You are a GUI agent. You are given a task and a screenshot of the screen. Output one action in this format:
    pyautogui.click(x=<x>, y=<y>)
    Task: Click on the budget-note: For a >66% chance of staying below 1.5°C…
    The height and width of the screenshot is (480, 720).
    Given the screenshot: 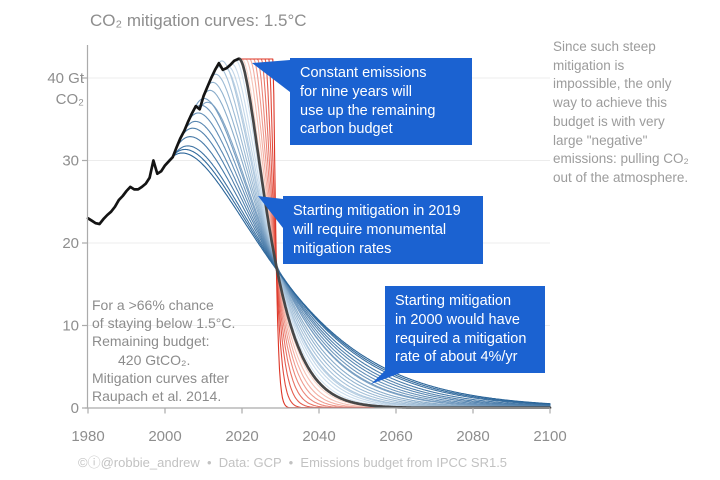 What is the action you would take?
    pyautogui.click(x=163, y=350)
    